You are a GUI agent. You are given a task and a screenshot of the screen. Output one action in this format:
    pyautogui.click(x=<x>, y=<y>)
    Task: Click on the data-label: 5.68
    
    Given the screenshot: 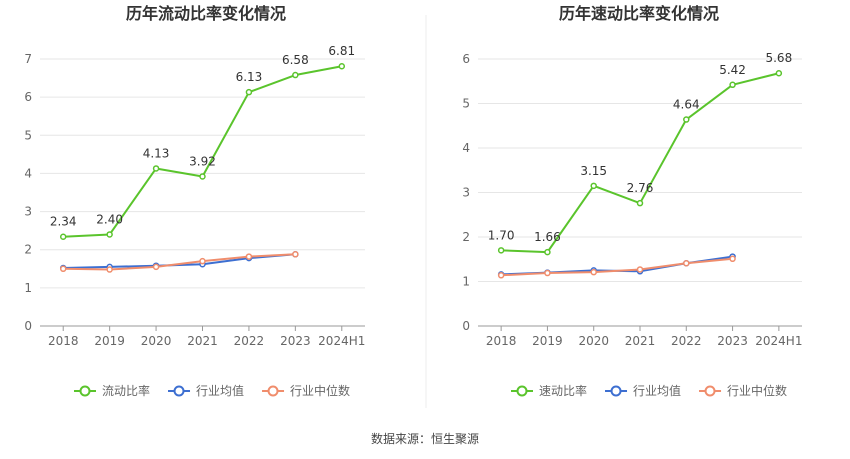 What is the action you would take?
    pyautogui.click(x=778, y=58)
    